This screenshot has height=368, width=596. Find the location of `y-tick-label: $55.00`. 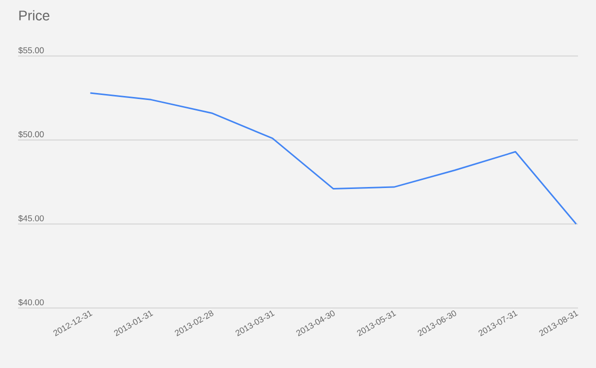

y-tick-label: $55.00 is located at coordinates (31, 50).